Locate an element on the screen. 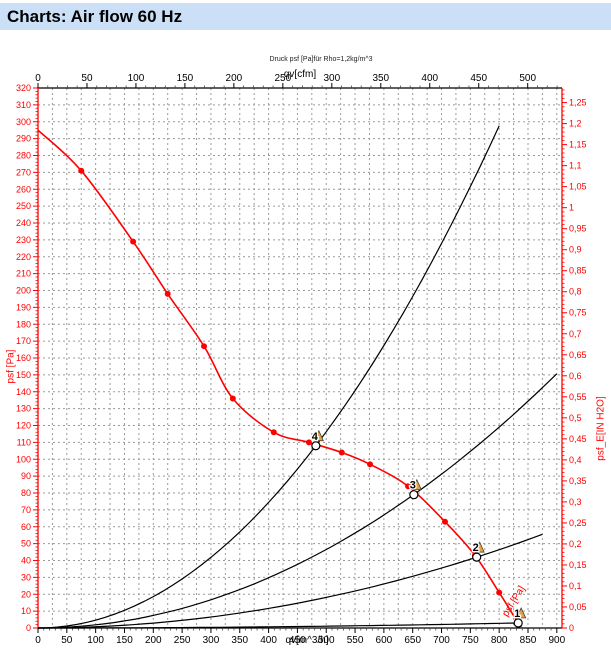  tick-label: 1,2 is located at coordinates (575, 124).